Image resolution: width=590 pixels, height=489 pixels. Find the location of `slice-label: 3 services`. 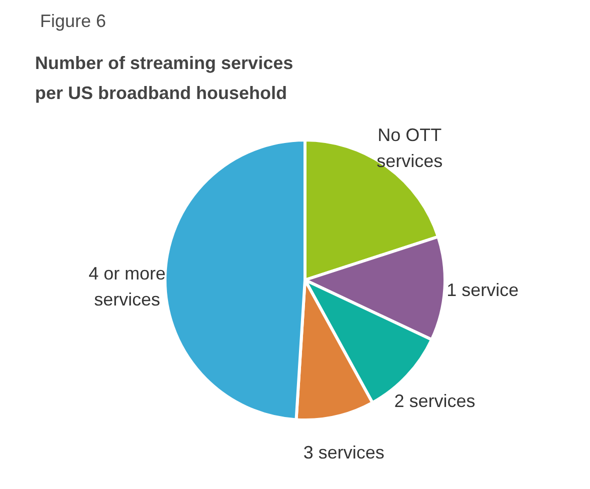

slice-label: 3 services is located at coordinates (343, 452).